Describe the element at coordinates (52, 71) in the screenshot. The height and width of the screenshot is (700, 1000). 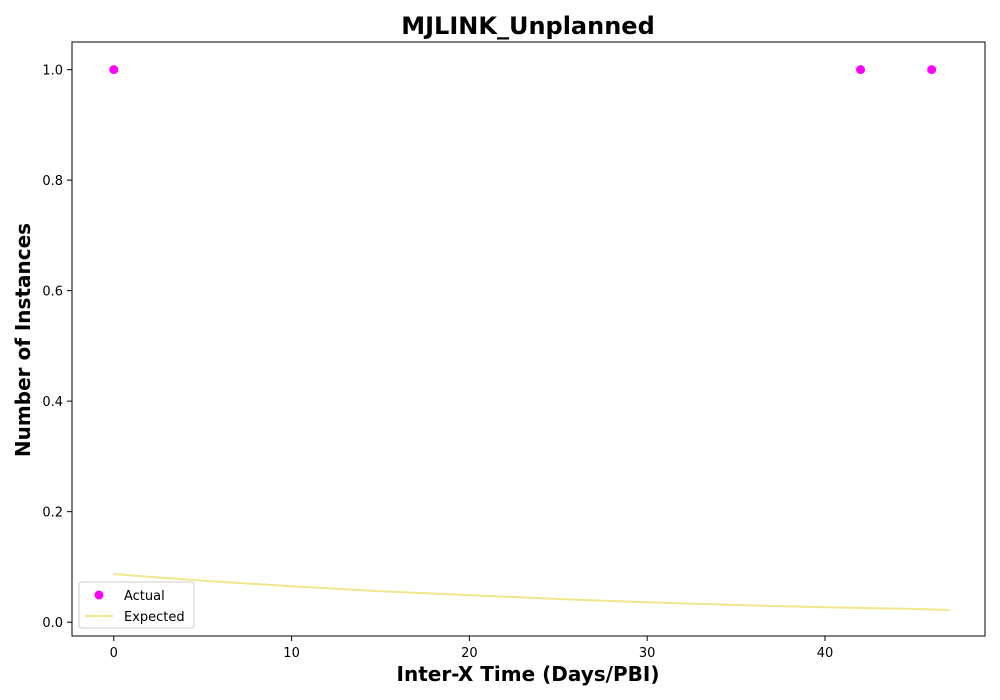
I see `y-tick-label: 1.0` at that location.